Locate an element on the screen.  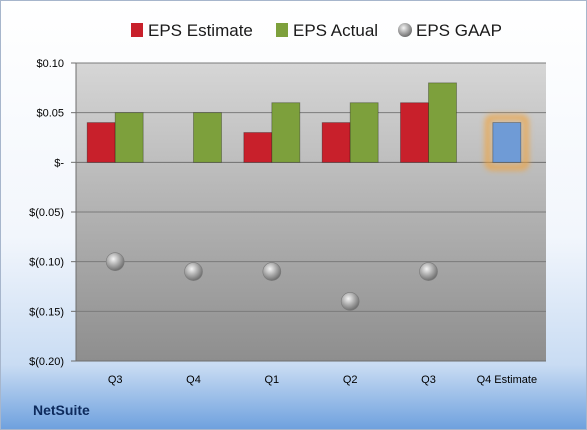
y-tick-label: $(0.15) is located at coordinates (46, 312).